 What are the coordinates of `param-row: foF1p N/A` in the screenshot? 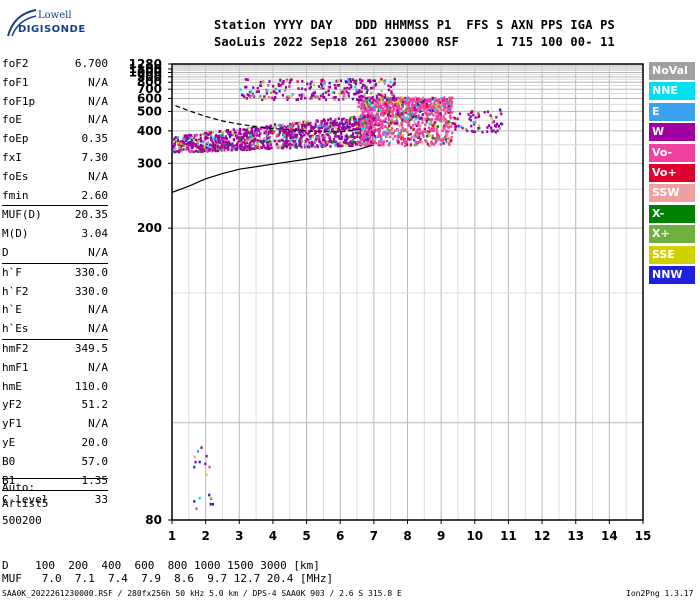 It's located at (55, 102).